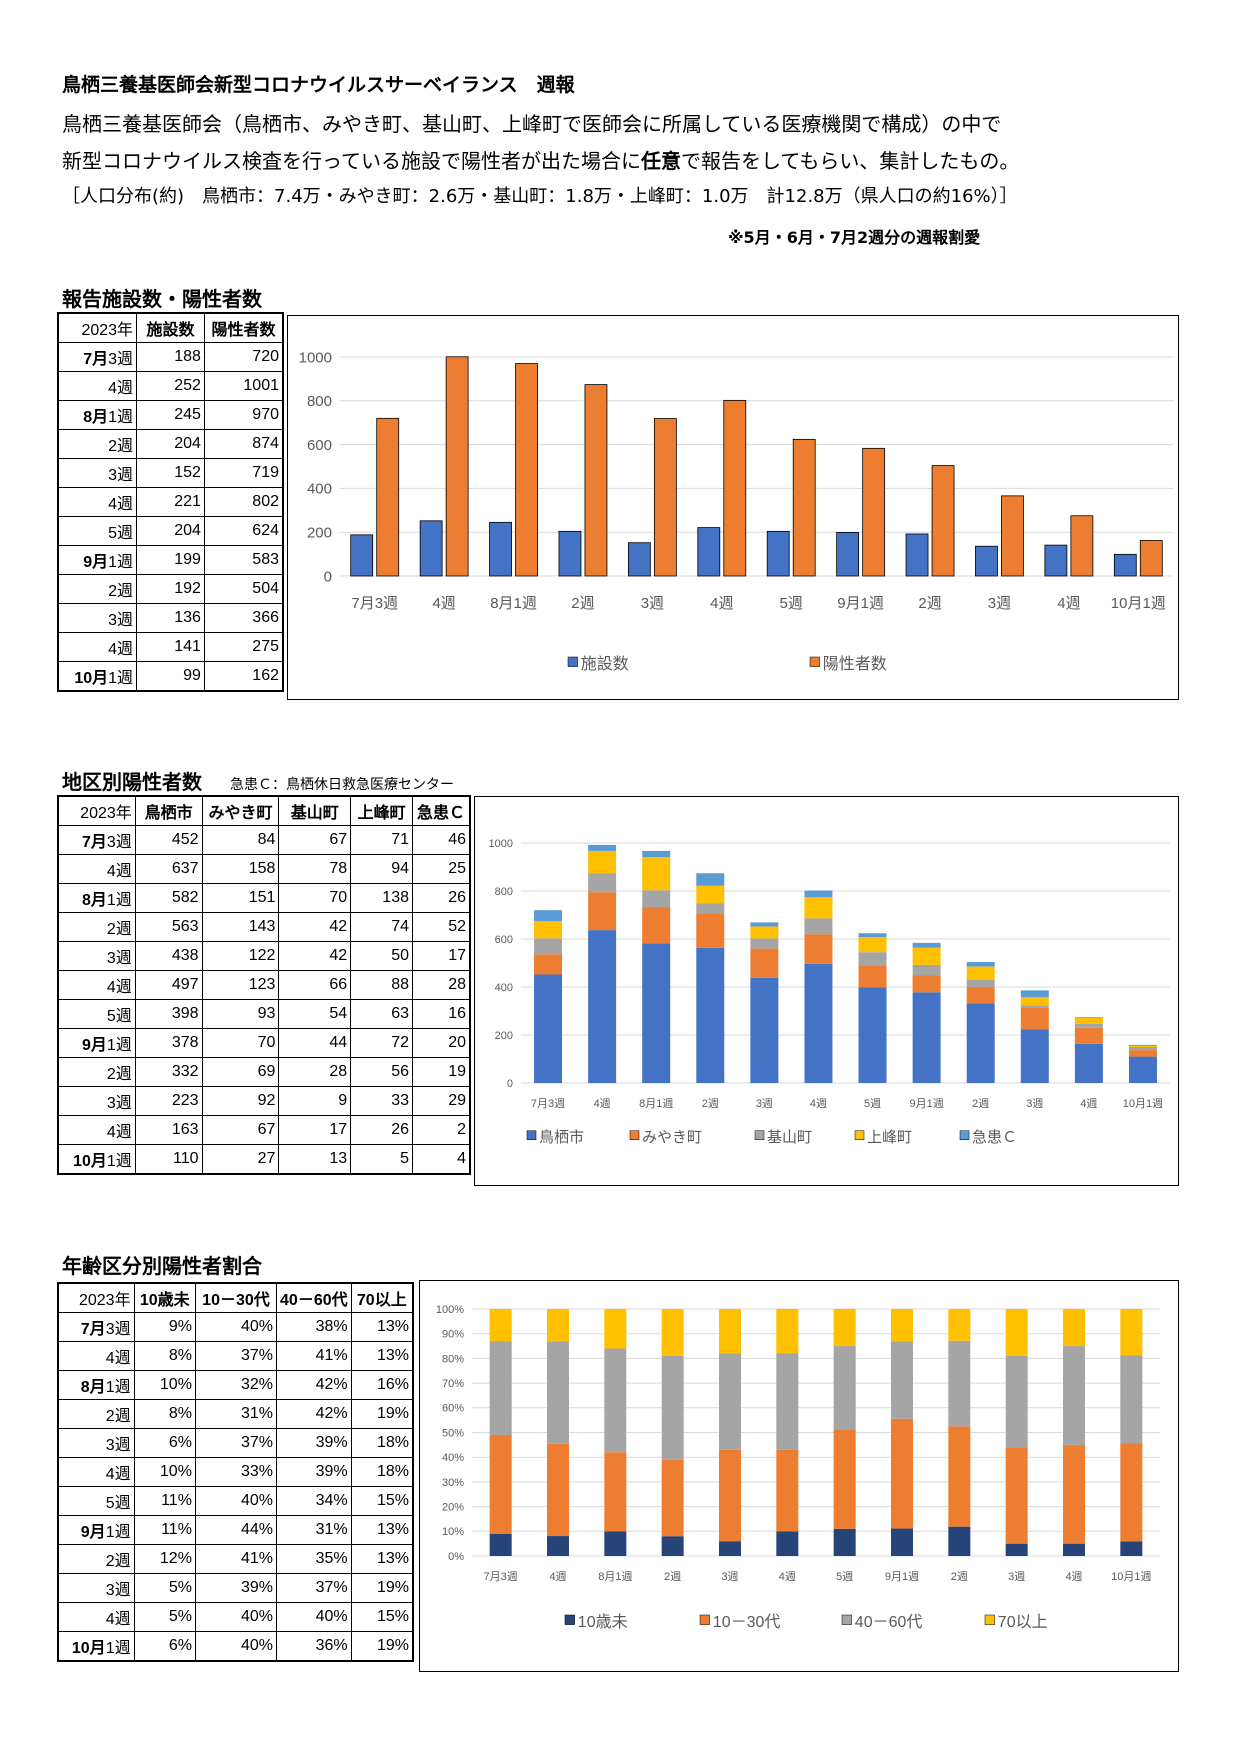  Describe the element at coordinates (235, 1530) in the screenshot. I see `table-row: 9月1週 11% 44% 31% 13%` at that location.